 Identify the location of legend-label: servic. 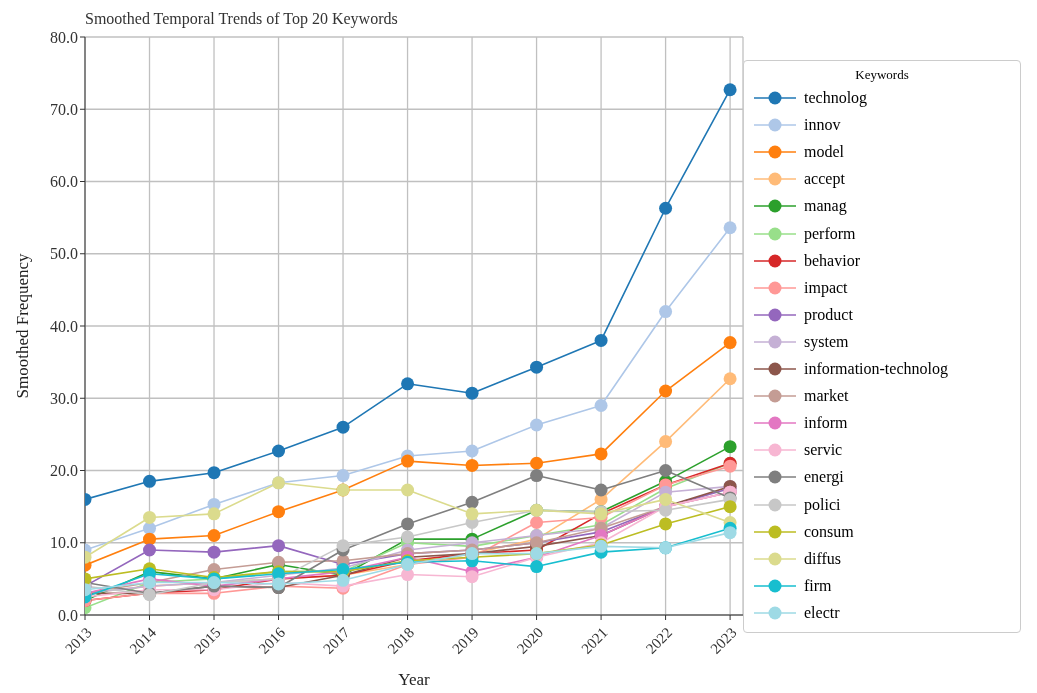
(823, 450).